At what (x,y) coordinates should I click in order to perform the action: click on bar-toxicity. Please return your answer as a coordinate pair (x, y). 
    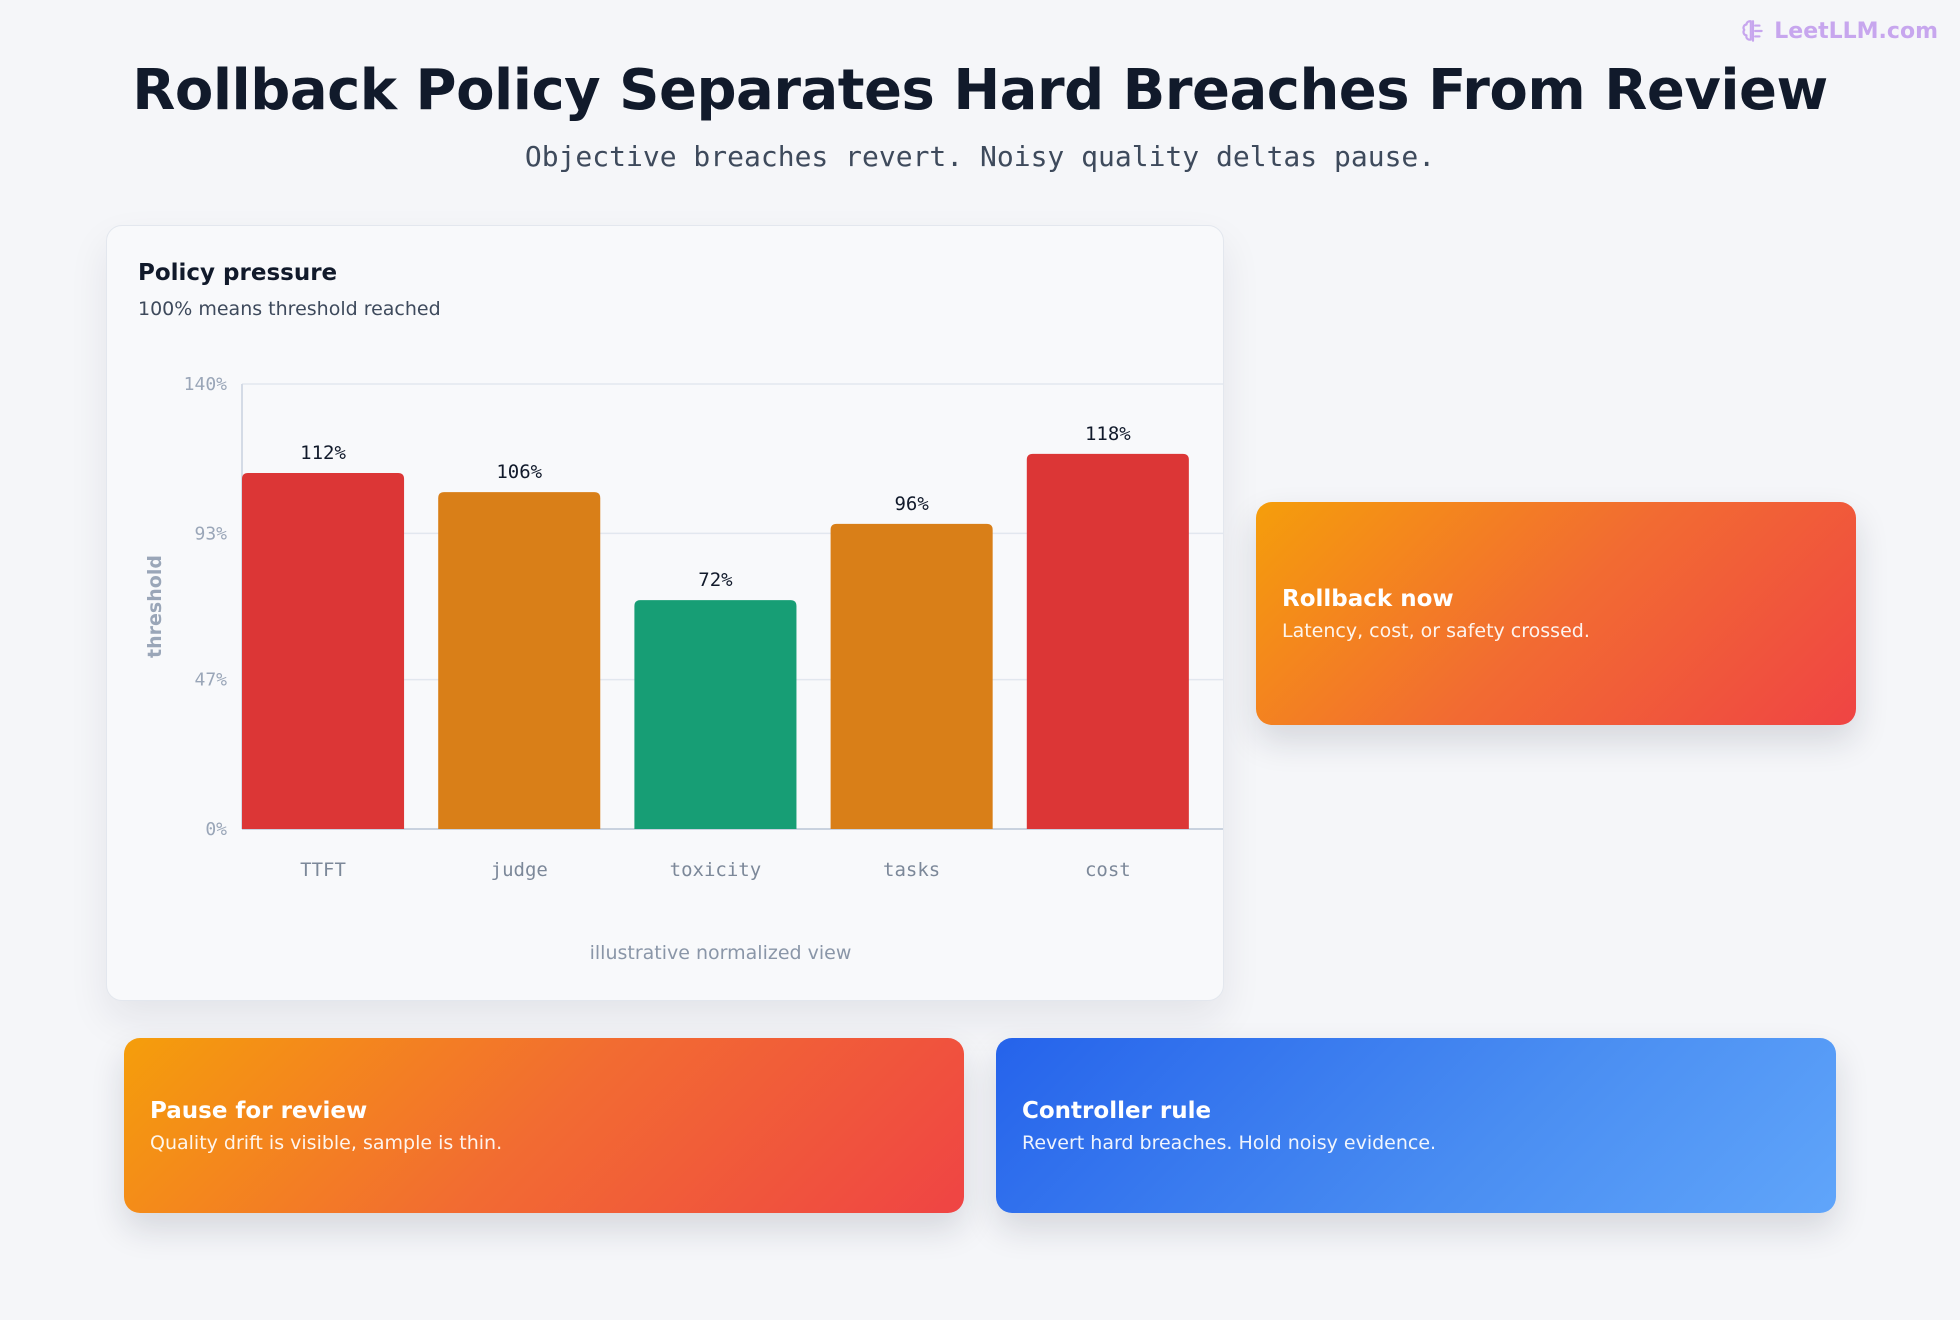
    Looking at the image, I should click on (715, 714).